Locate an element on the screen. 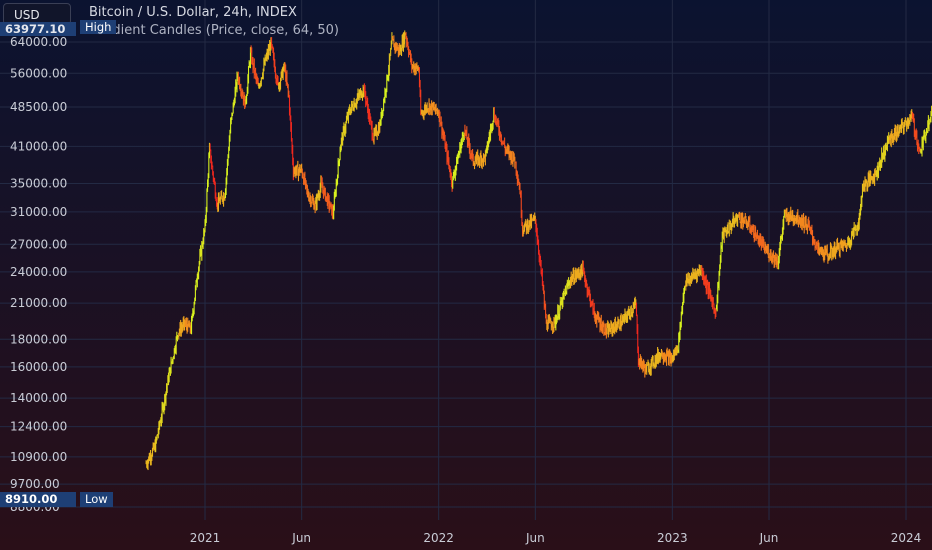  time-tick-label: 2024 is located at coordinates (906, 538).